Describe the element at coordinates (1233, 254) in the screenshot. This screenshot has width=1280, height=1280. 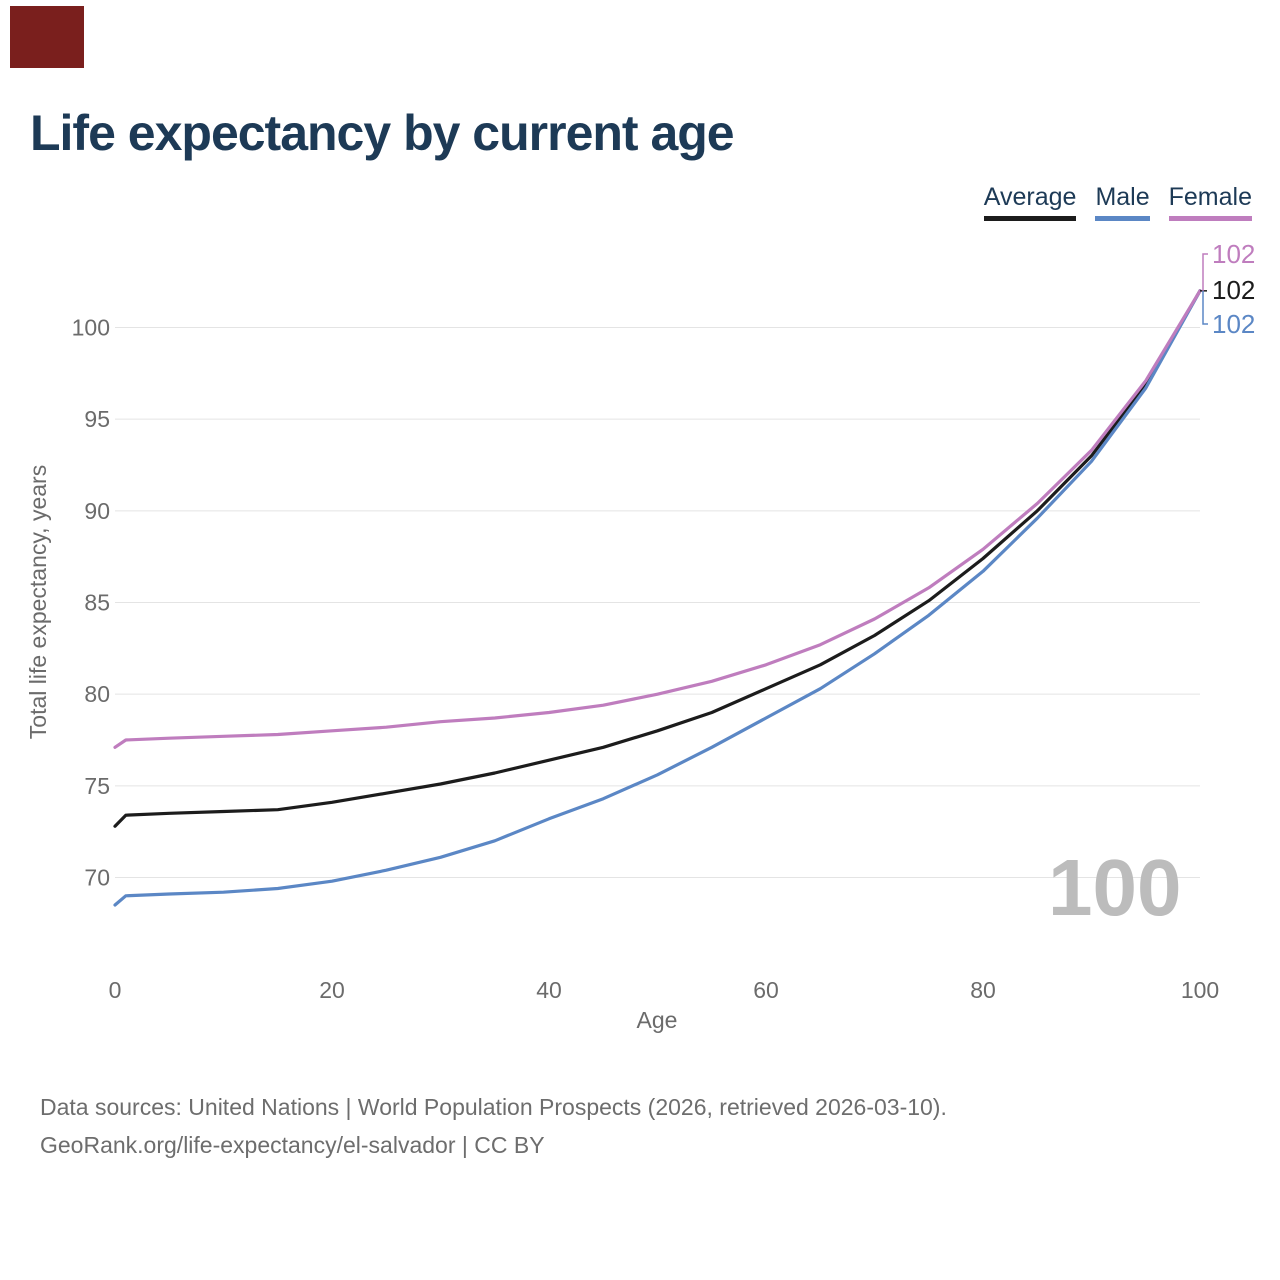
I see `end-label-female: 102` at that location.